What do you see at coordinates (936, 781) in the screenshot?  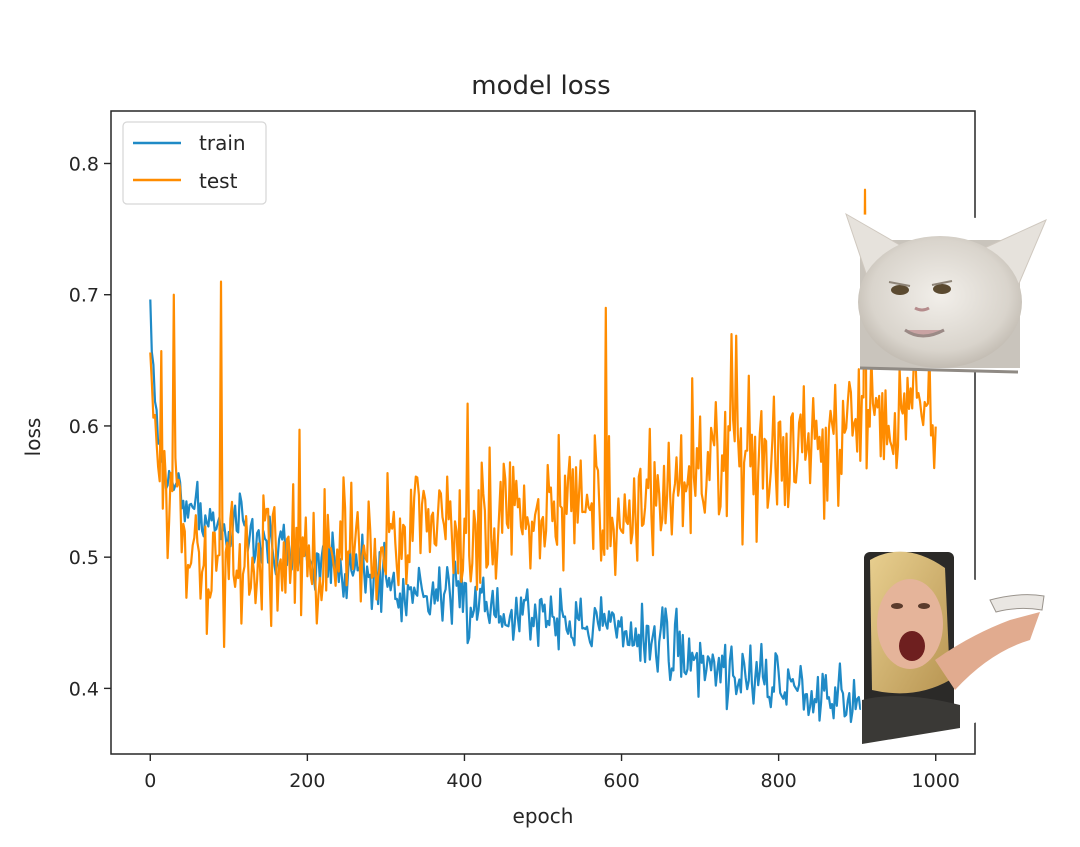 I see `x-tick-label: 1000` at bounding box center [936, 781].